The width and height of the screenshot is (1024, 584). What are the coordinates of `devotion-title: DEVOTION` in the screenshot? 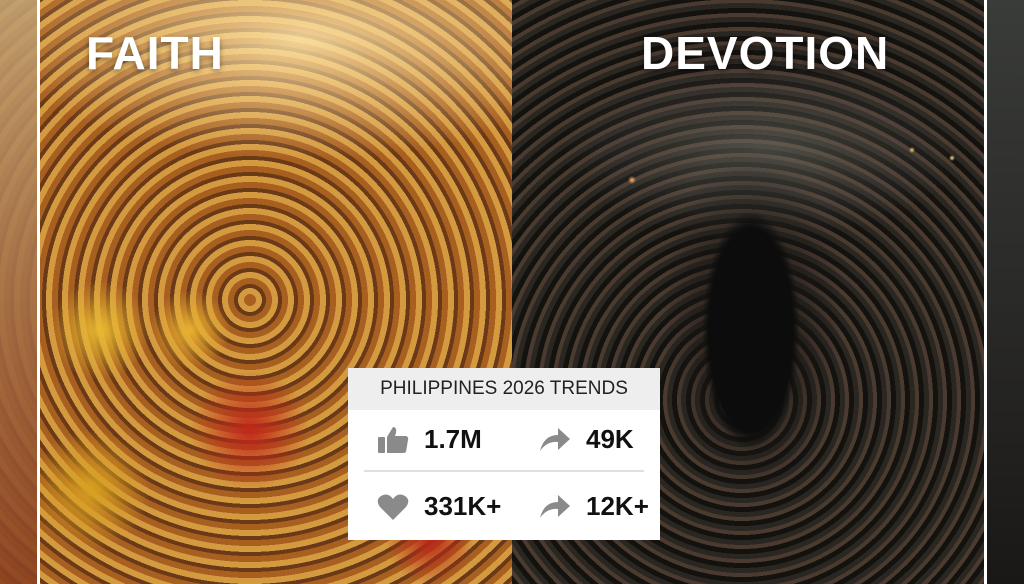 It's located at (765, 53).